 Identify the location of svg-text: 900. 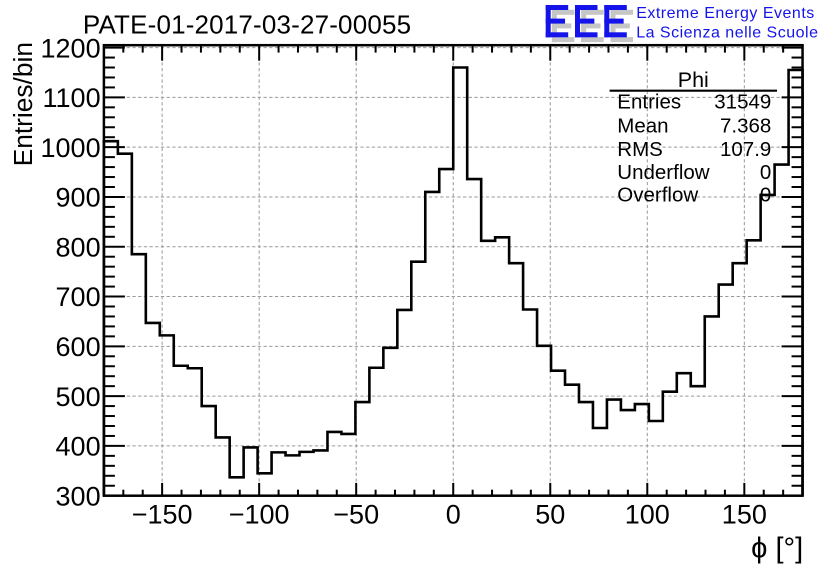
(78, 198).